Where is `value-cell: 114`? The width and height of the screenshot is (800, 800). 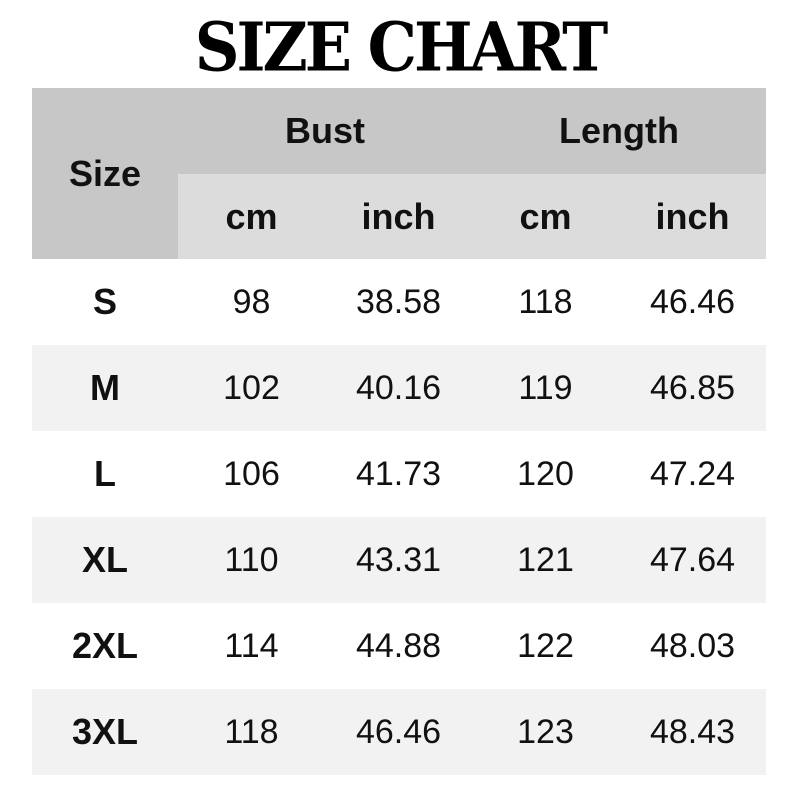 value-cell: 114 is located at coordinates (251, 645).